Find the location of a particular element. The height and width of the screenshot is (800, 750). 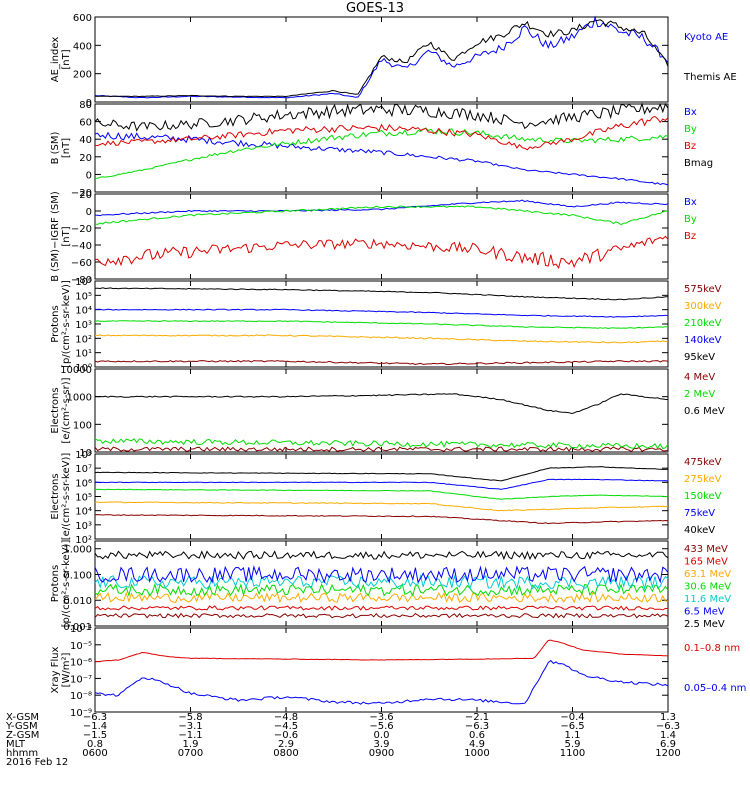

series-line-electrons_kev is located at coordinates (382, 484).